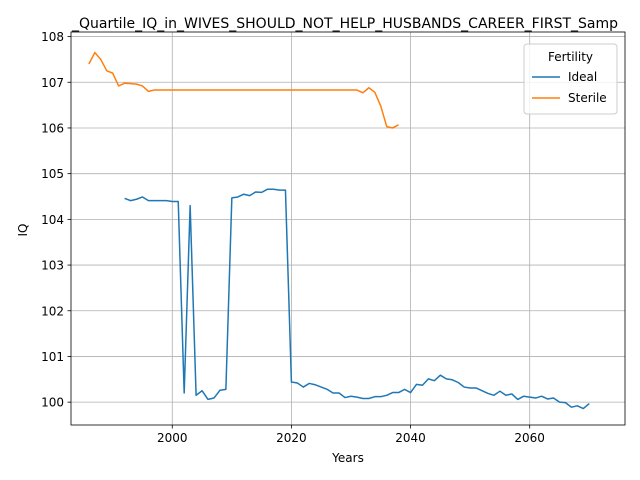 This screenshot has width=640, height=480. I want to click on x-tick-label: 2020, so click(291, 438).